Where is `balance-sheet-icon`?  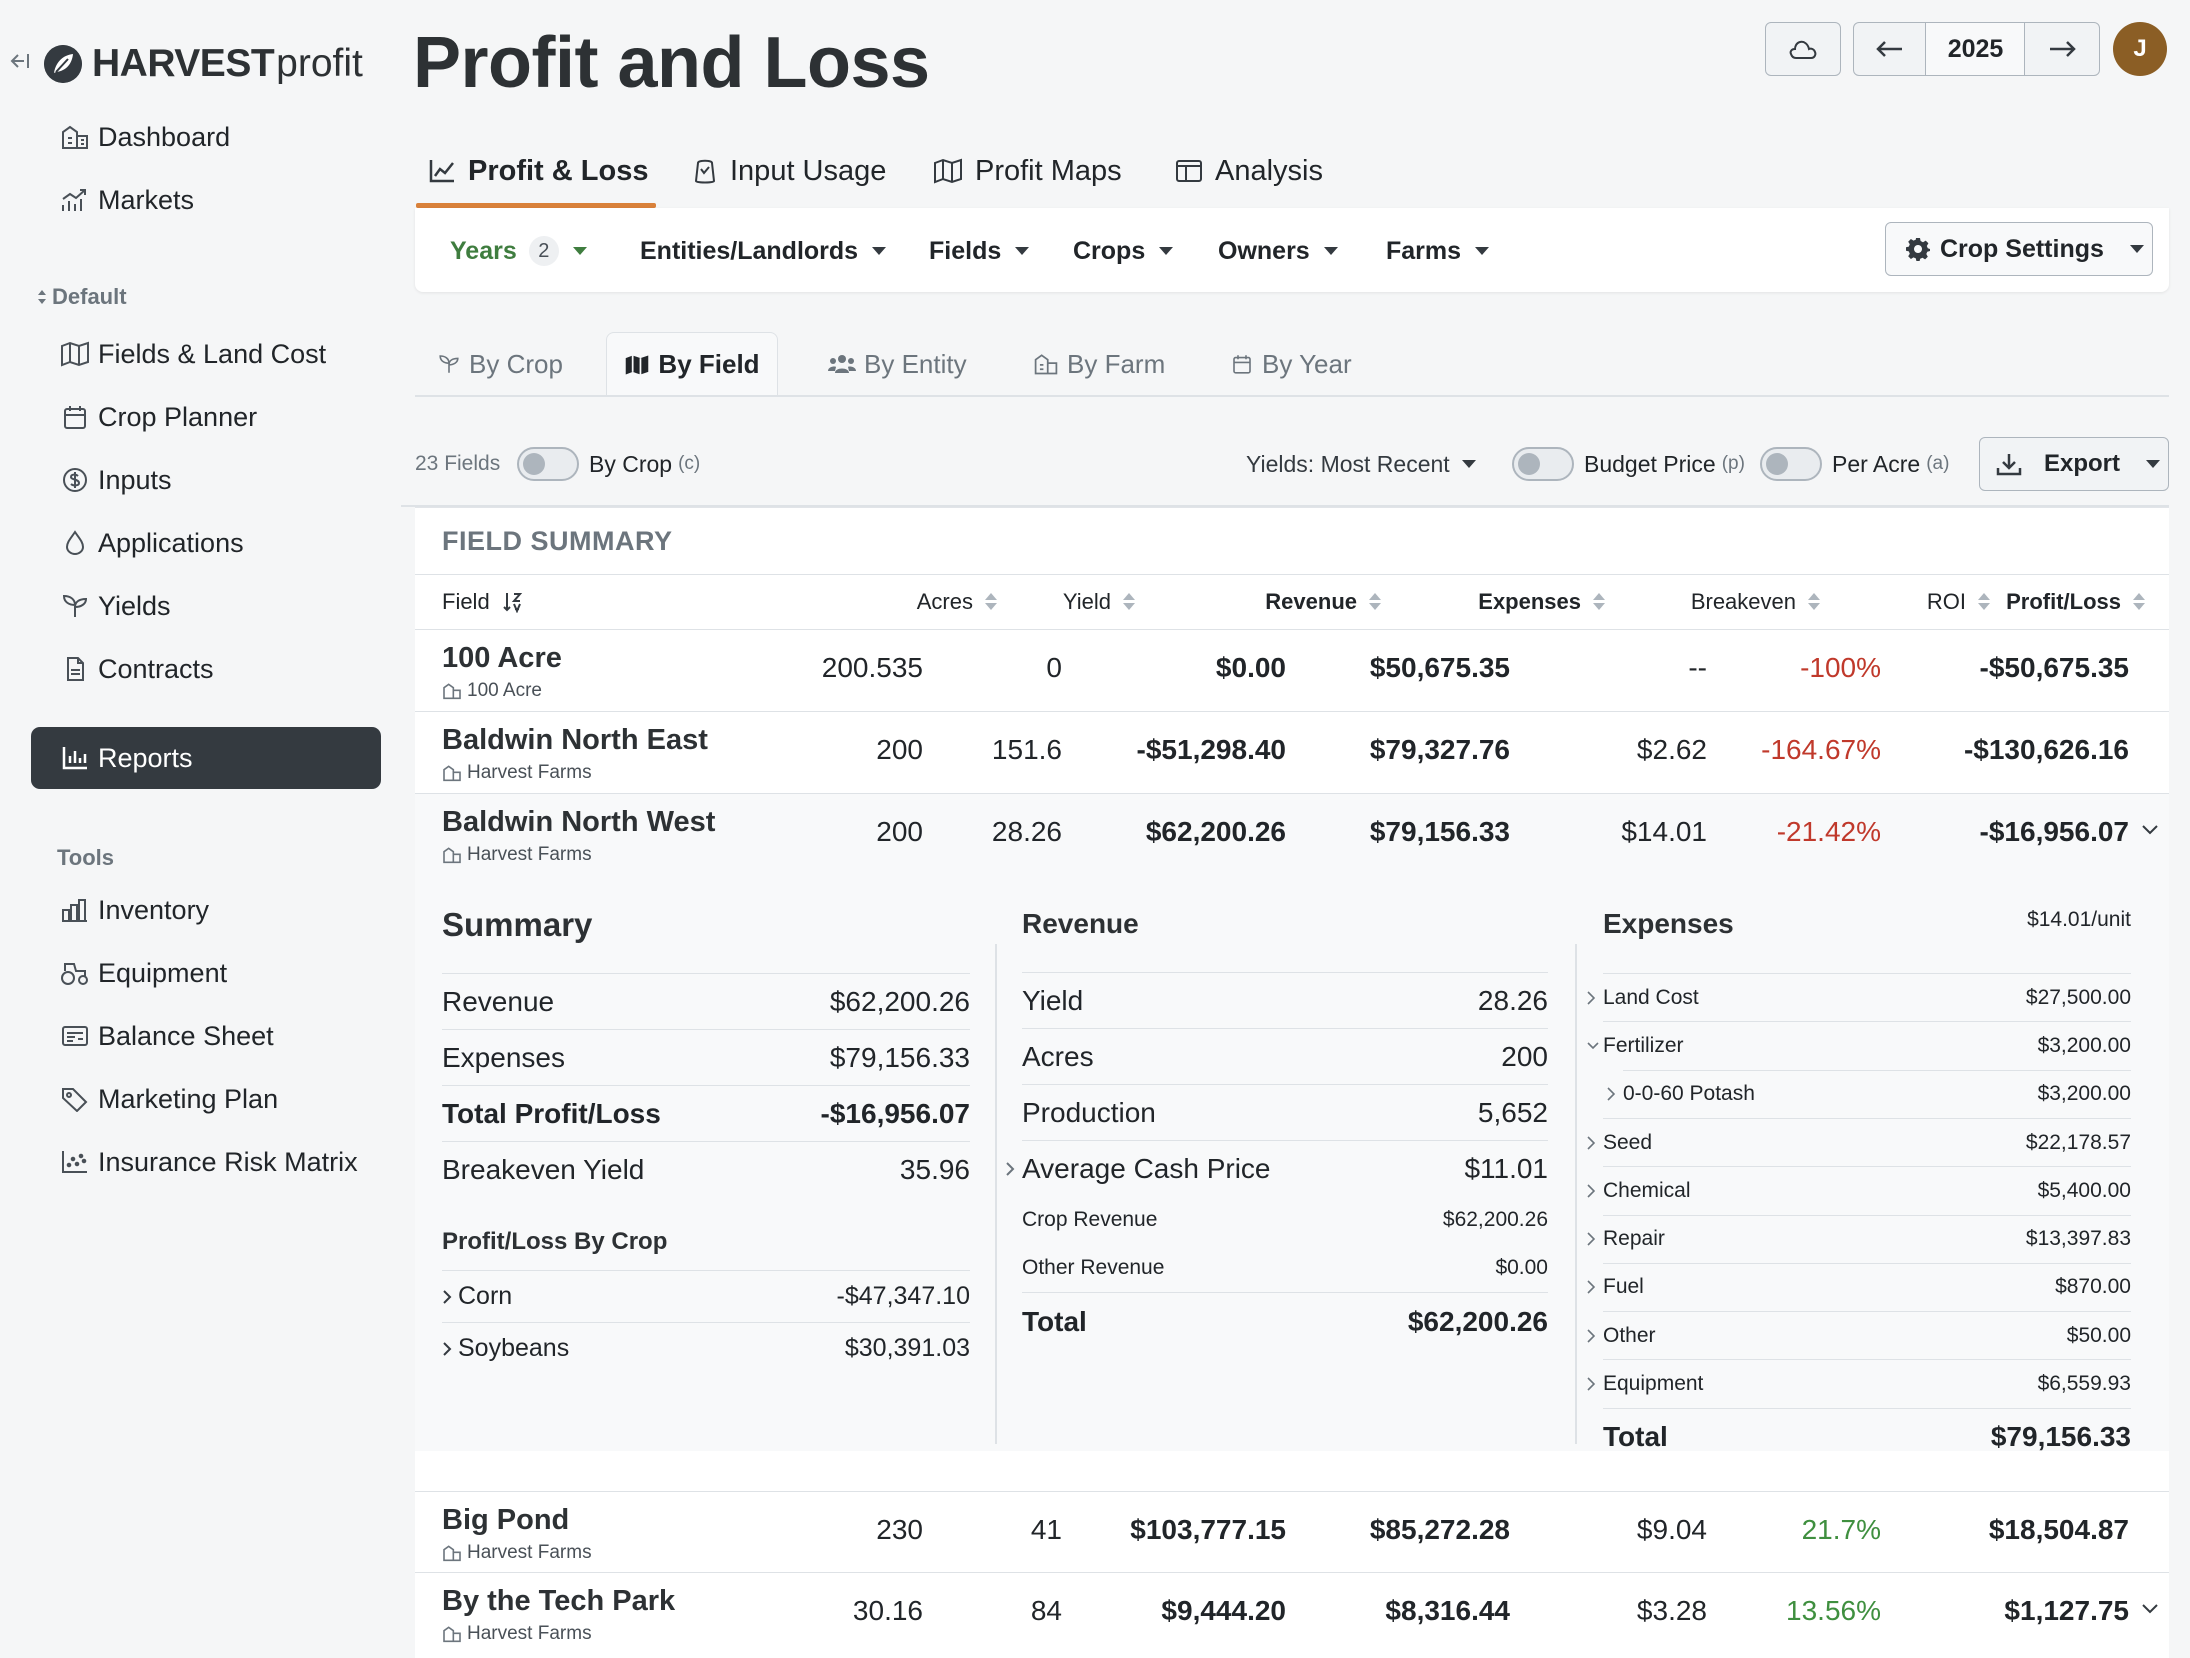
balance-sheet-icon is located at coordinates (75, 1036).